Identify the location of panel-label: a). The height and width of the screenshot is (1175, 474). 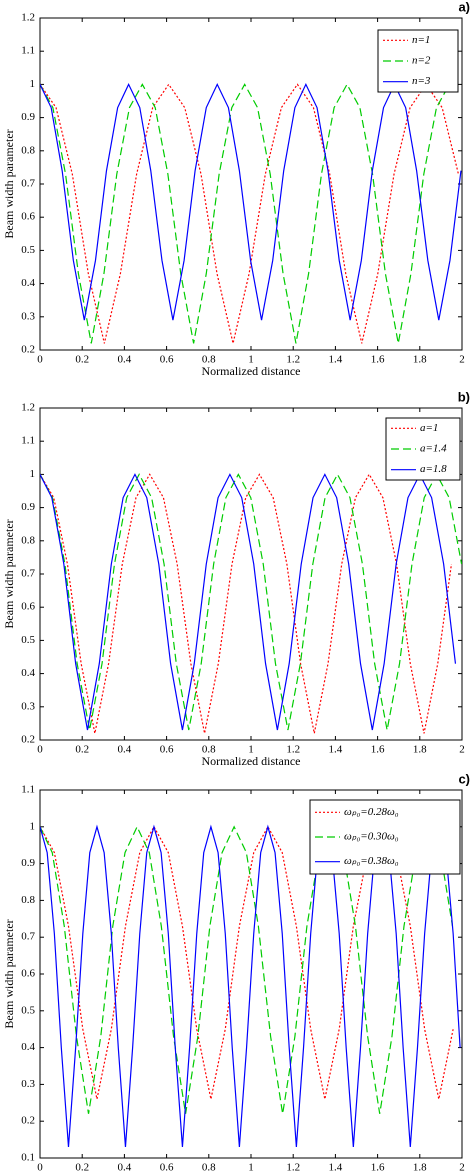
(464, 7).